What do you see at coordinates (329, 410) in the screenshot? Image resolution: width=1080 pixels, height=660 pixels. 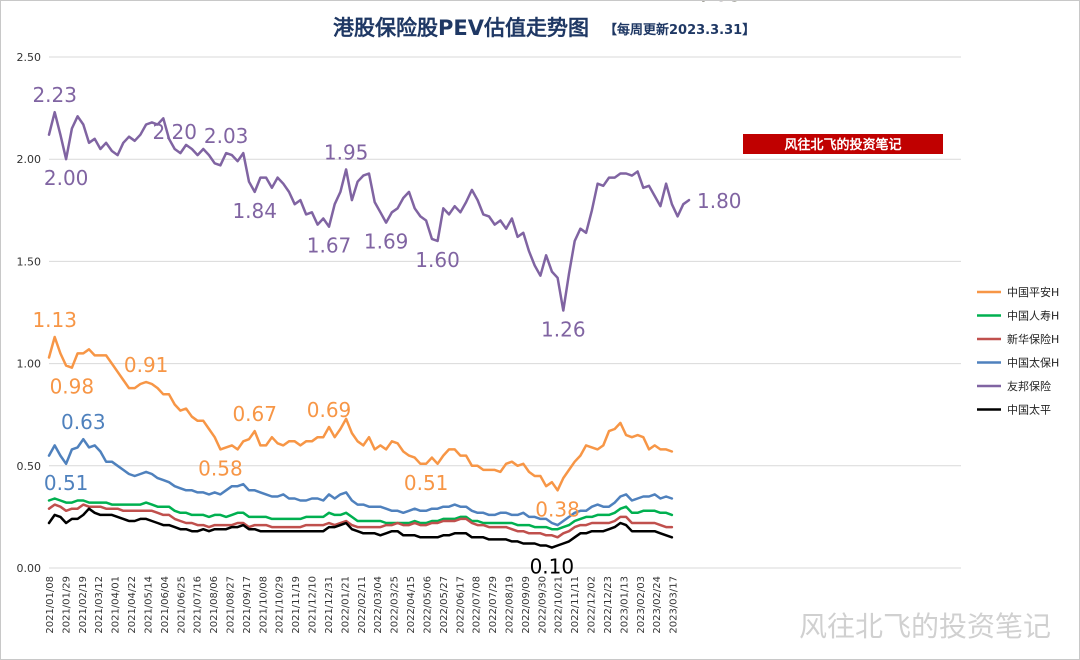 I see `data-label: 0.69` at bounding box center [329, 410].